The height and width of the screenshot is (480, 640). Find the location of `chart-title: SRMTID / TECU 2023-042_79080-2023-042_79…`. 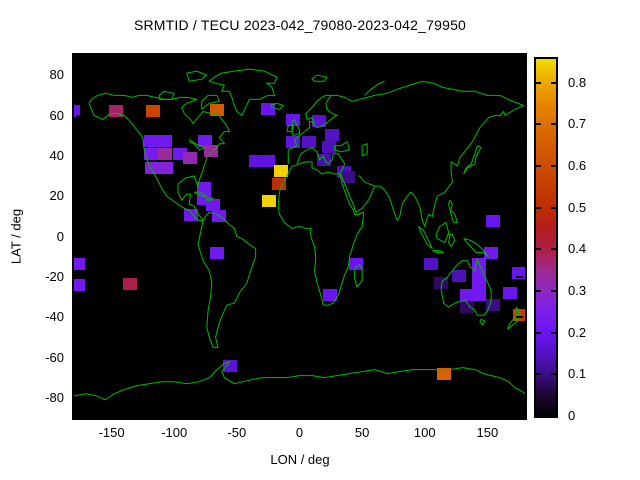

chart-title: SRMTID / TECU 2023-042_79080-2023-042_79… is located at coordinates (300, 25).